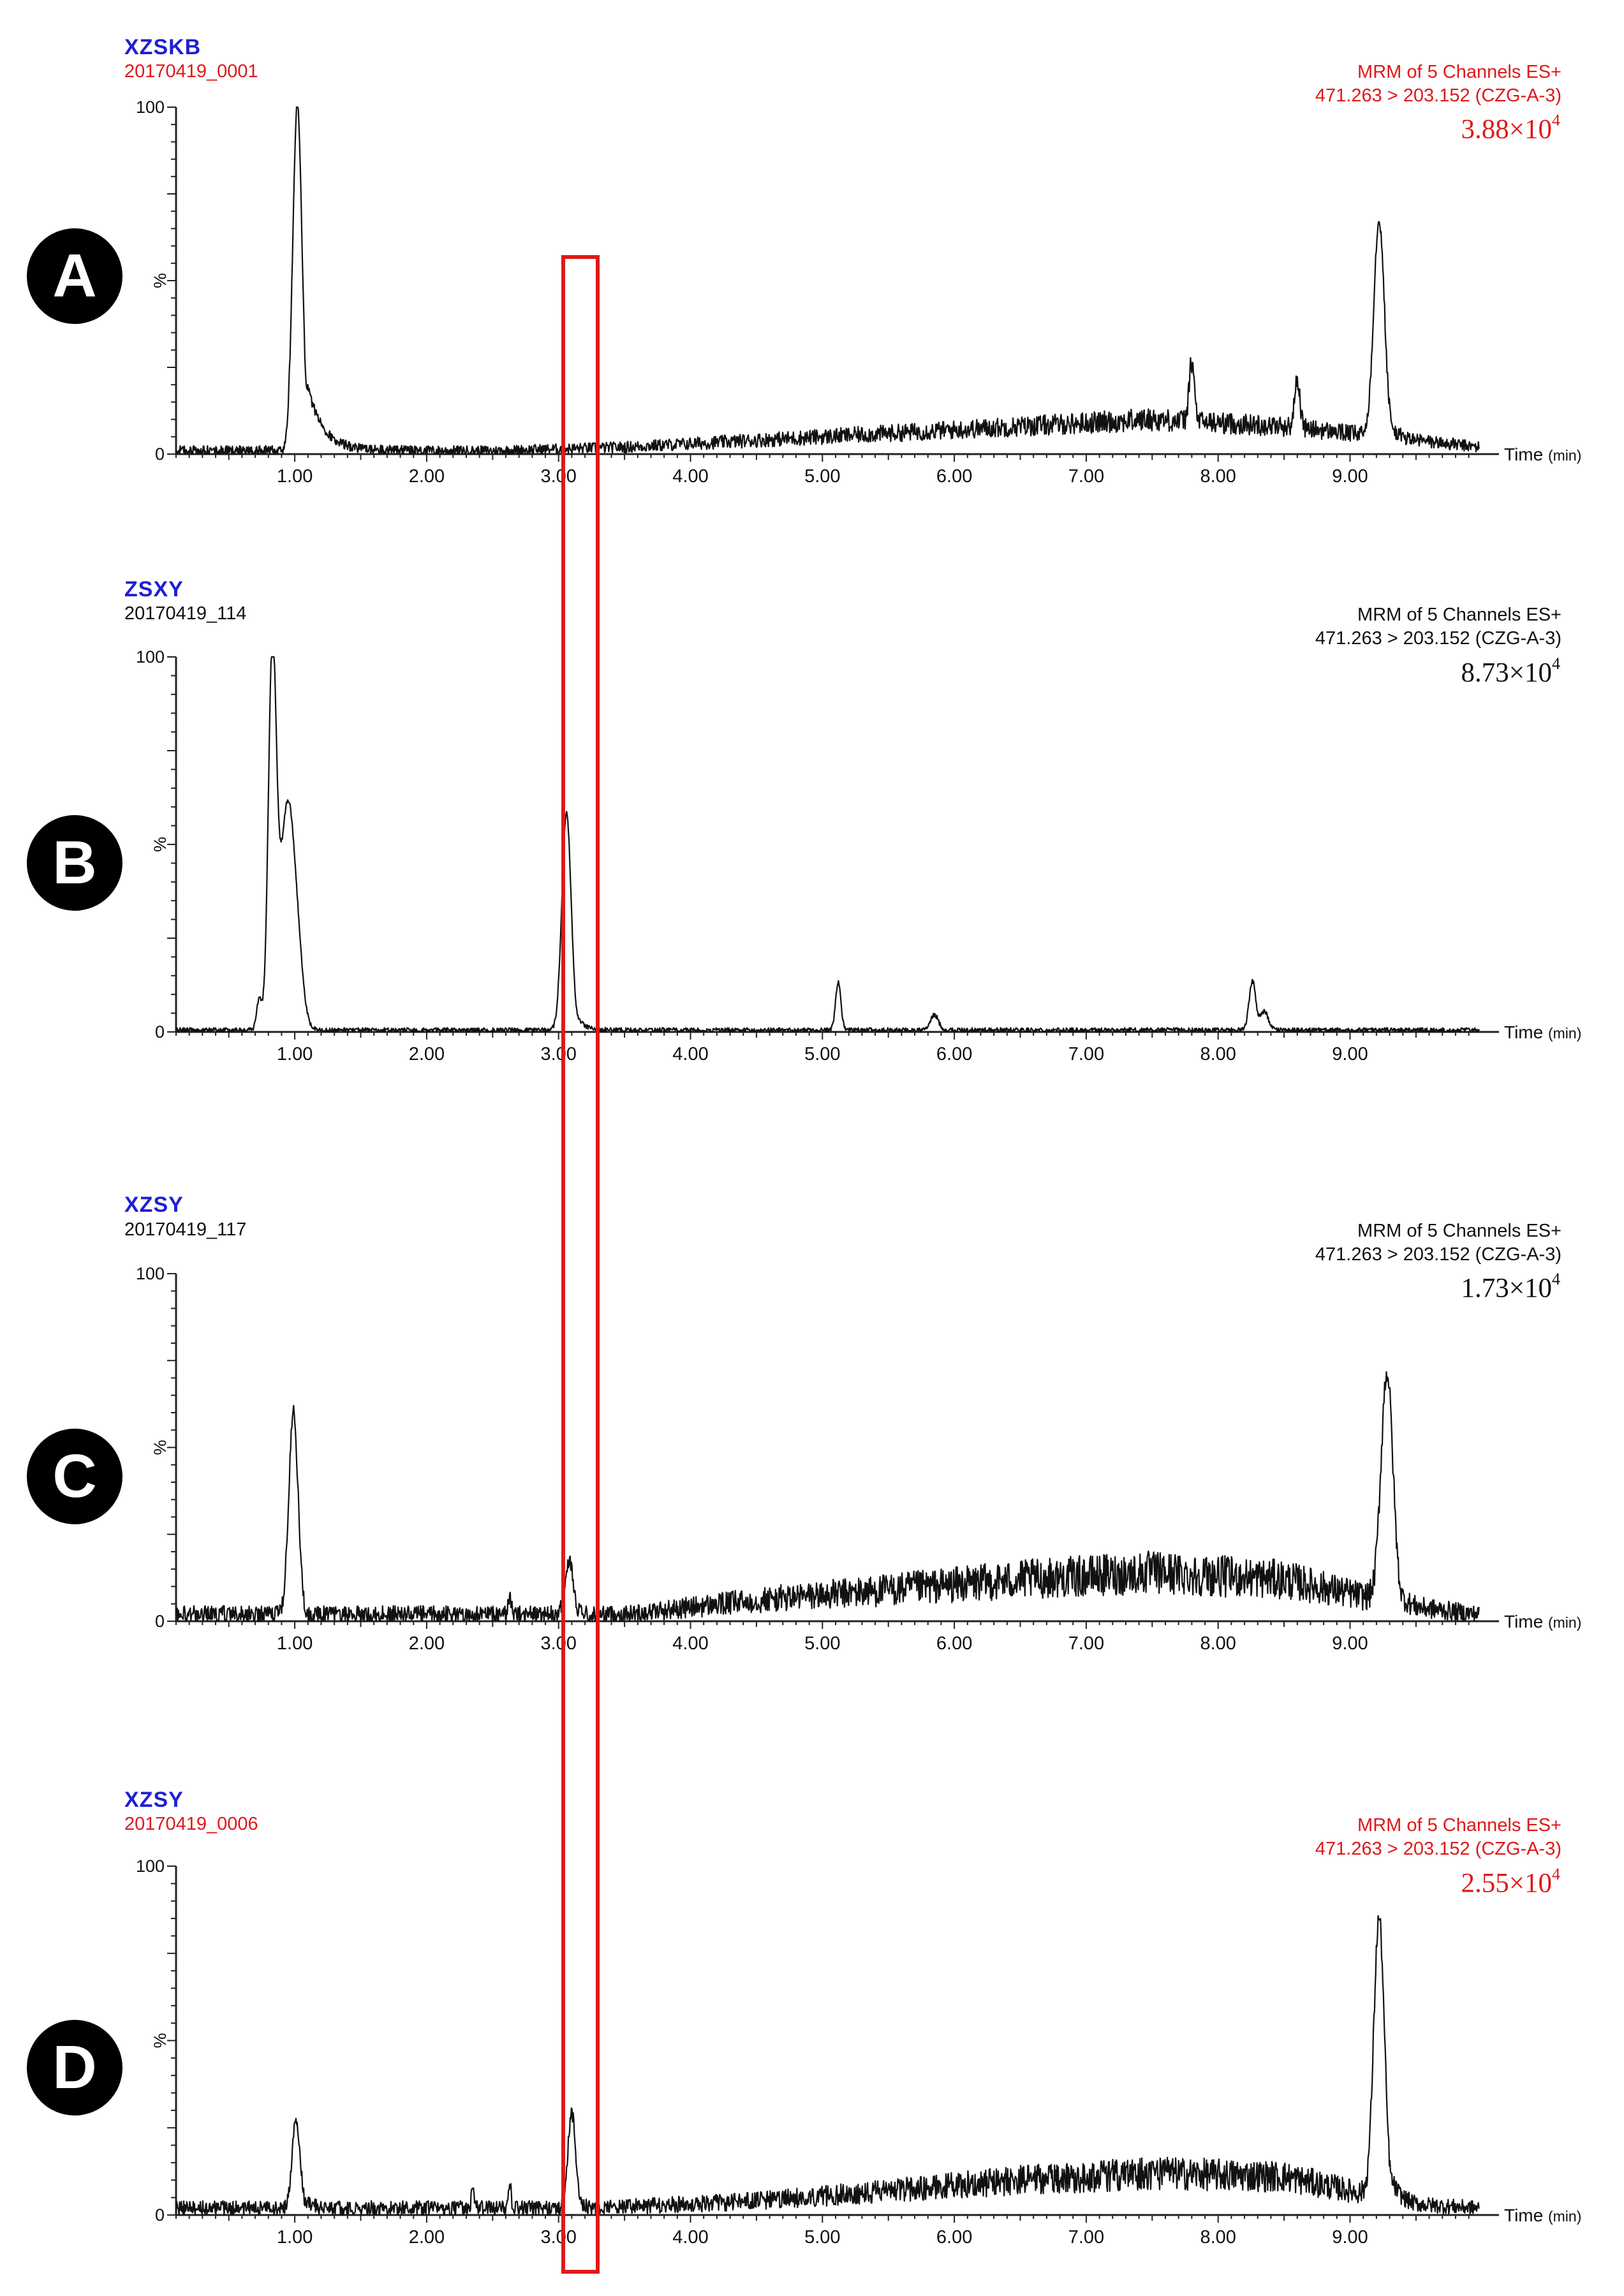 This screenshot has height=2296, width=1624. I want to click on intensity-mantissa: 3.88×10, so click(1506, 129).